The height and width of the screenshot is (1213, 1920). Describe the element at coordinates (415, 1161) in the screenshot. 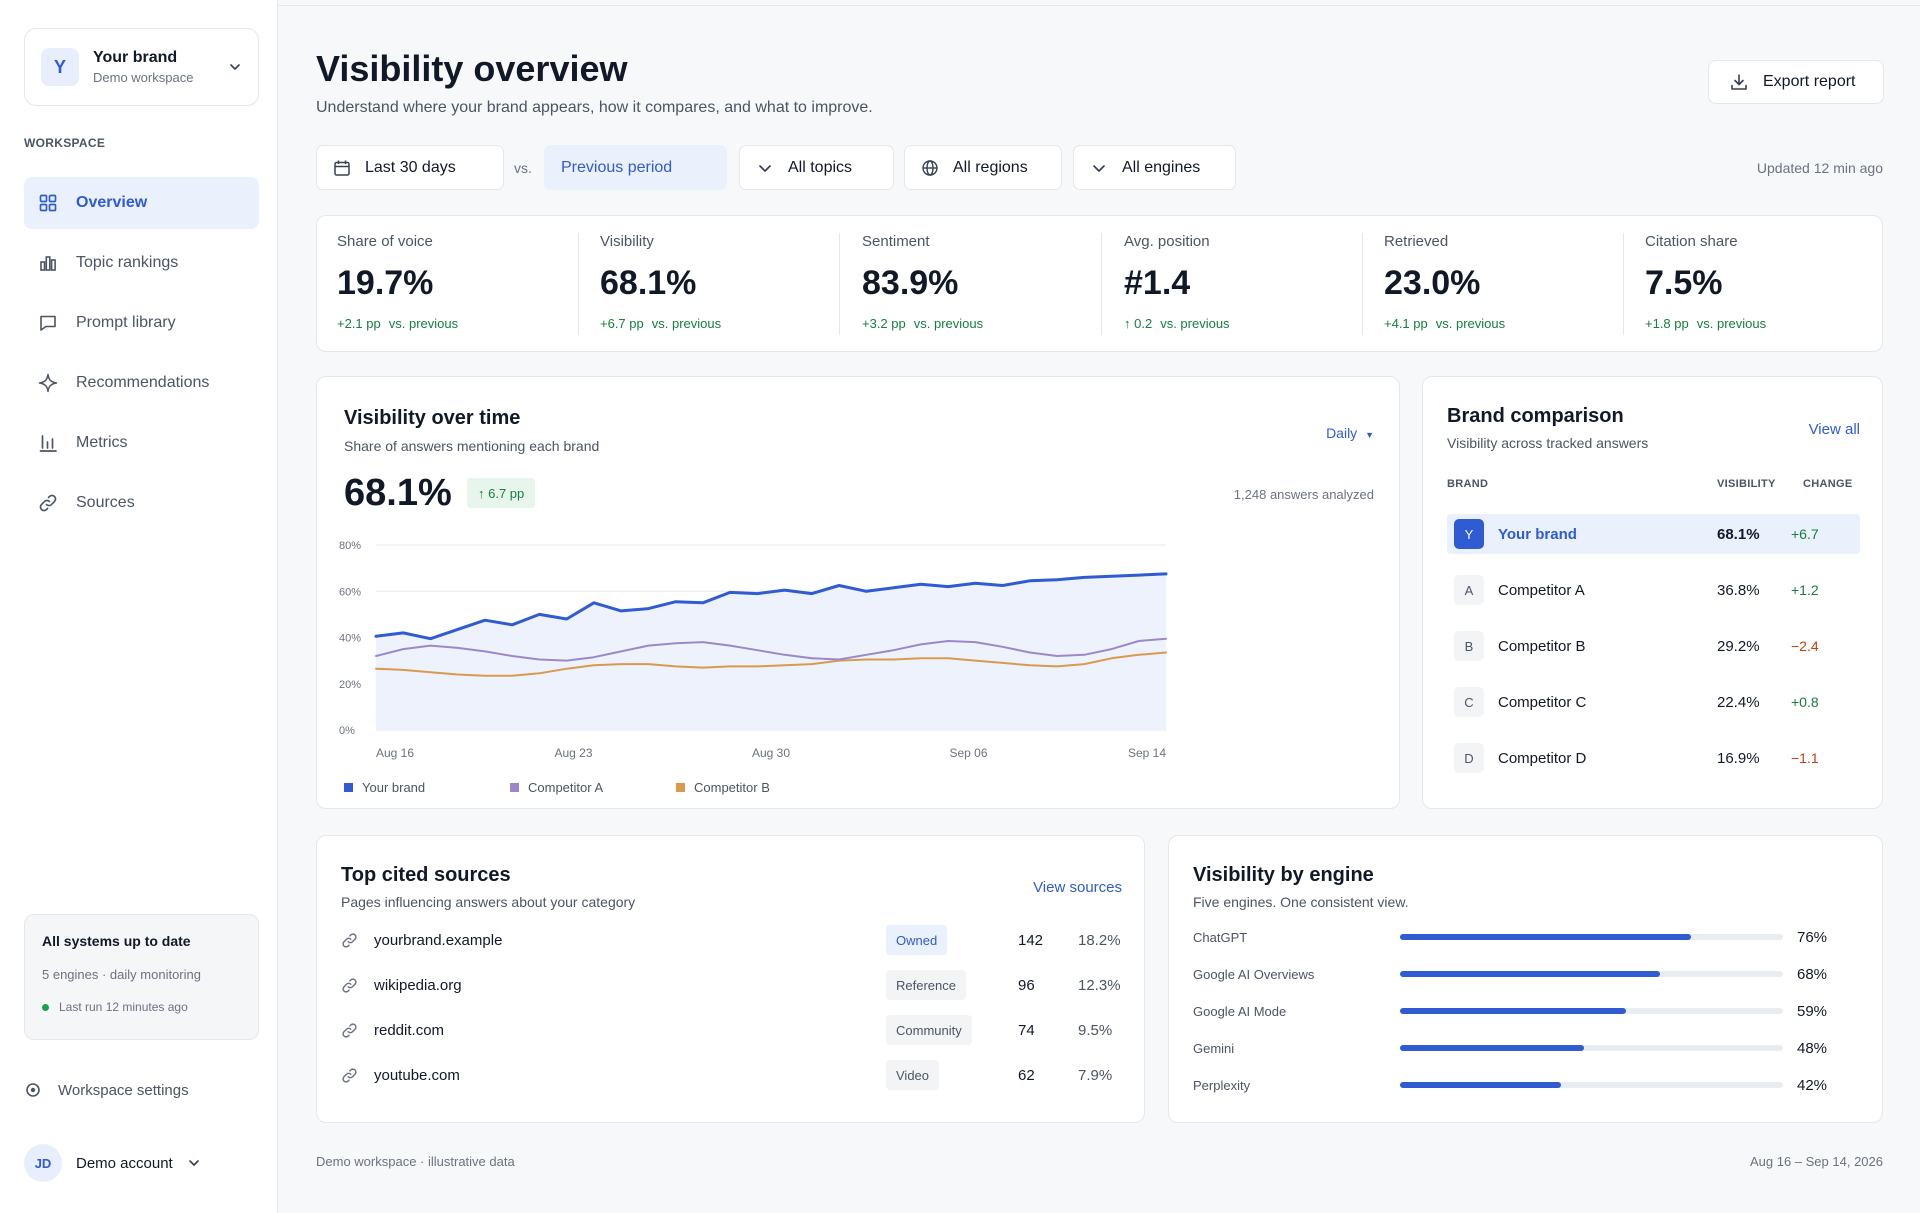

I see `footer-note: Demo workspace · illustrative data` at that location.